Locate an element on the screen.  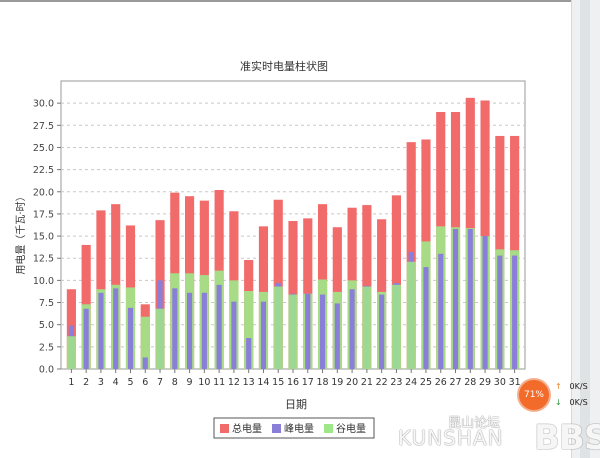
watermark-cn: 昆山论坛 is located at coordinates (474, 423).